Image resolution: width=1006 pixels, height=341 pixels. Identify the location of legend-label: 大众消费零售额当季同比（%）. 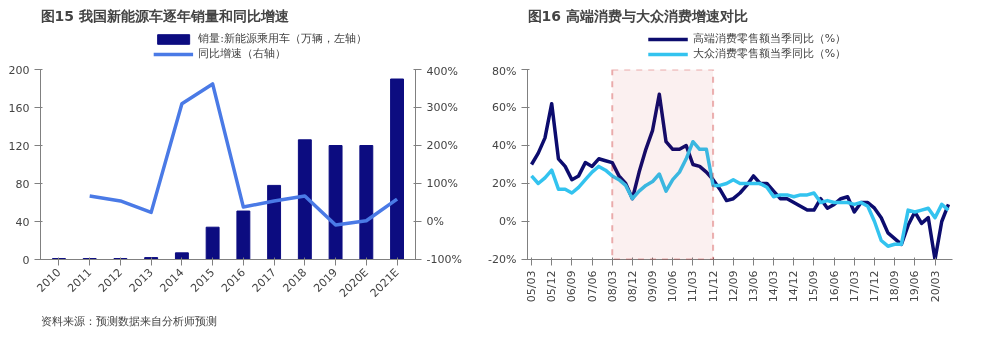
(769, 53).